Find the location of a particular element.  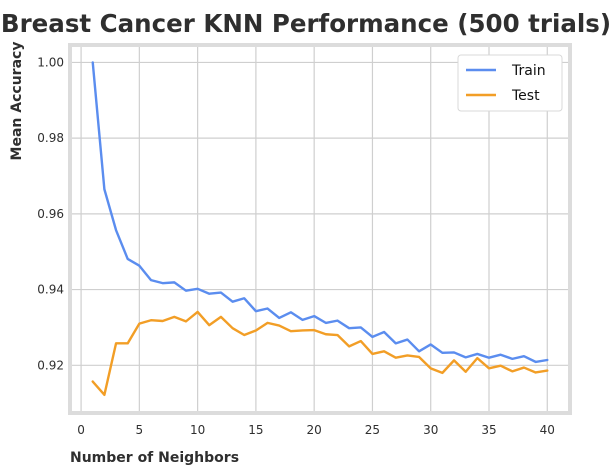

x-tick-label: 35 is located at coordinates (488, 430).